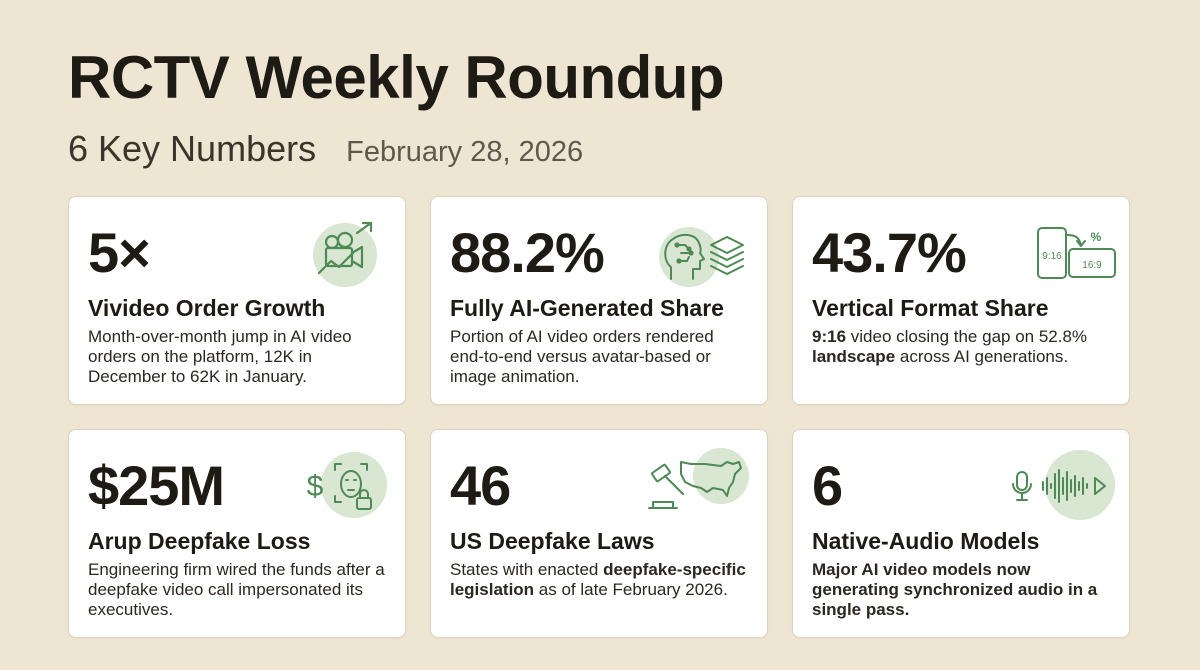  I want to click on stat-value: $25M, so click(156, 485).